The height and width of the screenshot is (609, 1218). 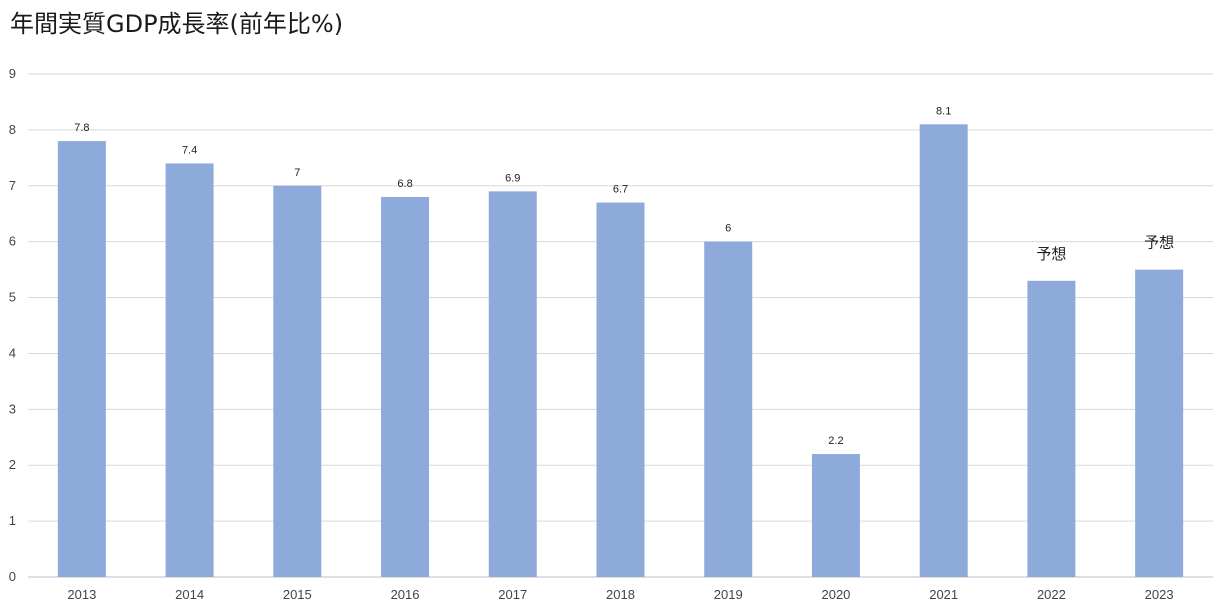 I want to click on y-tick-label: 1, so click(x=12, y=520).